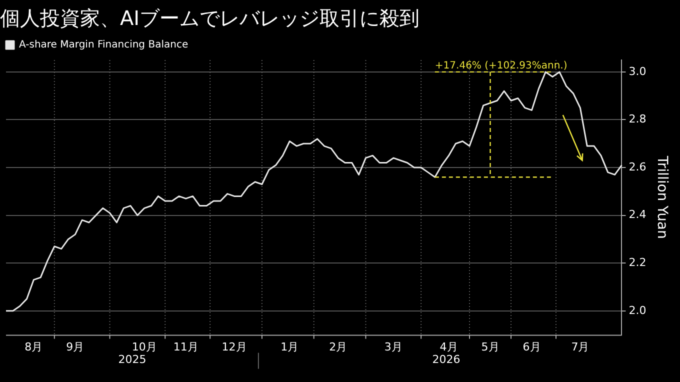 The width and height of the screenshot is (680, 382). Describe the element at coordinates (637, 119) in the screenshot. I see `y-tick-label: 2.8` at that location.